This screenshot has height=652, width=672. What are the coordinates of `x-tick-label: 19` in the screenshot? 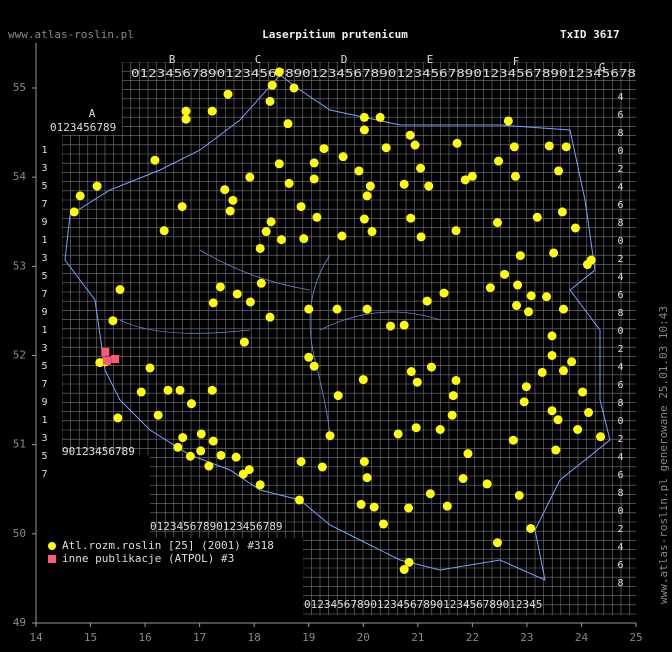 It's located at (308, 637).